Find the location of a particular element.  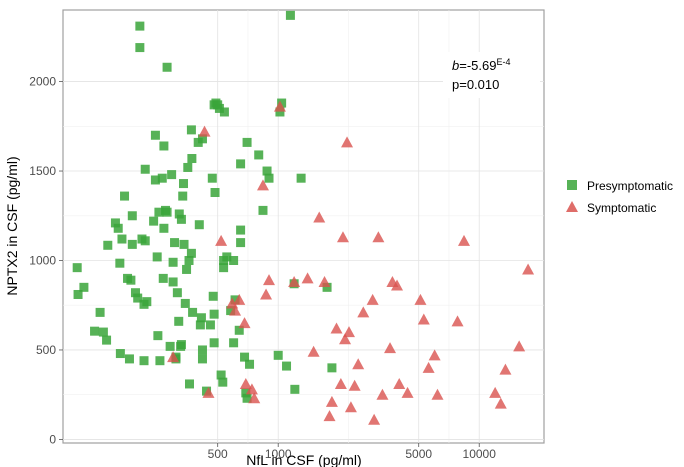

y-tick-label: 0 is located at coordinates (52, 439).